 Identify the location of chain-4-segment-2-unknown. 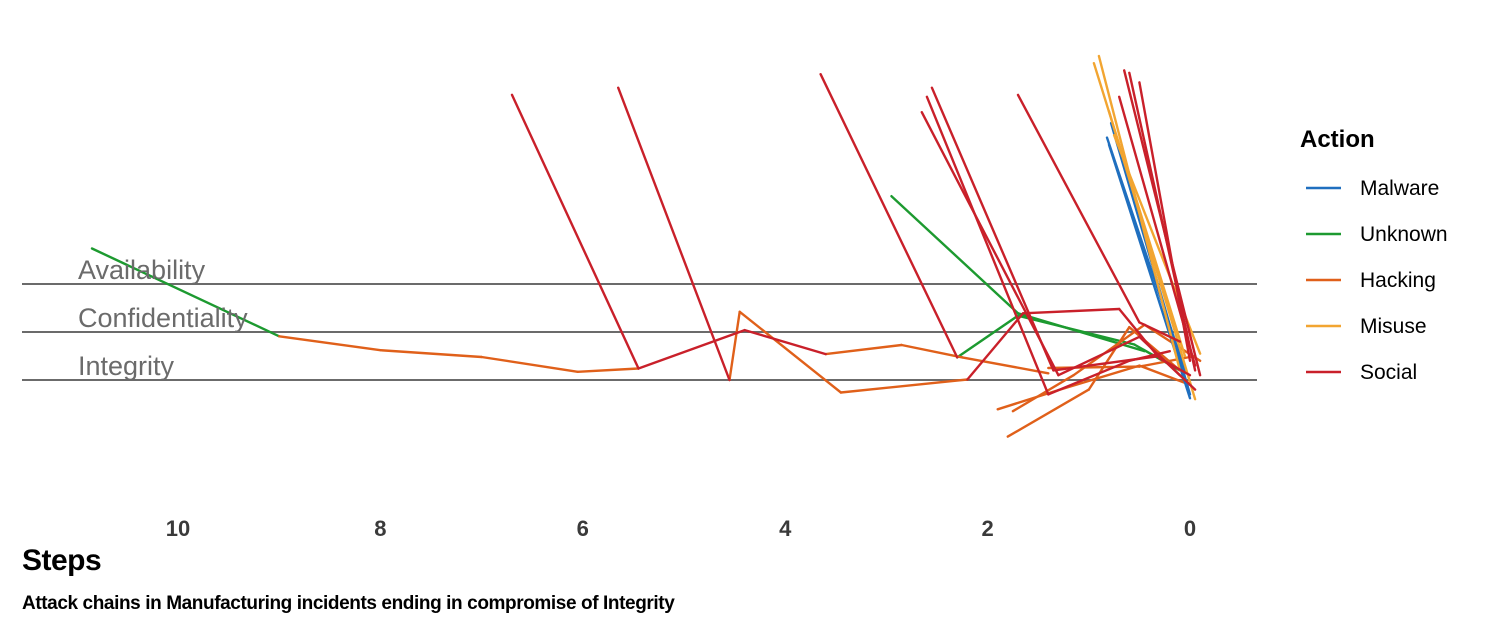
(988, 336).